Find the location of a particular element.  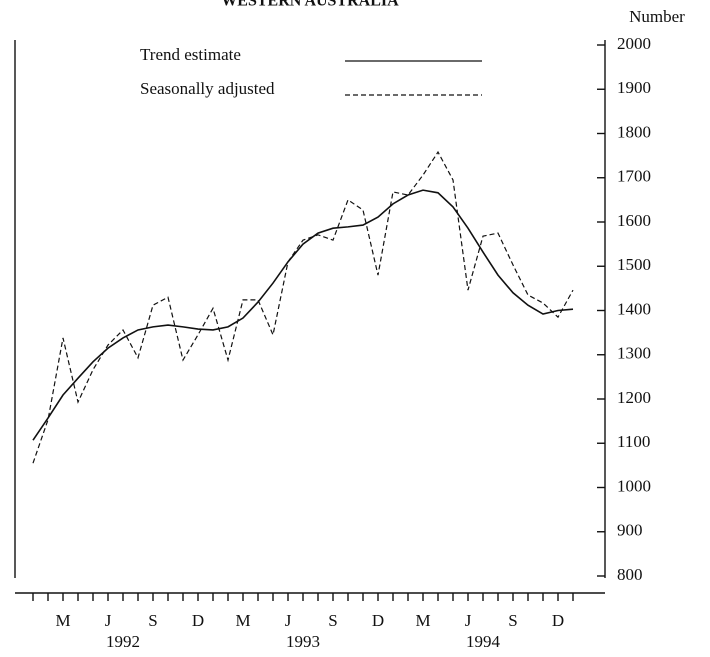

y-tick-label: 1200 is located at coordinates (634, 397).